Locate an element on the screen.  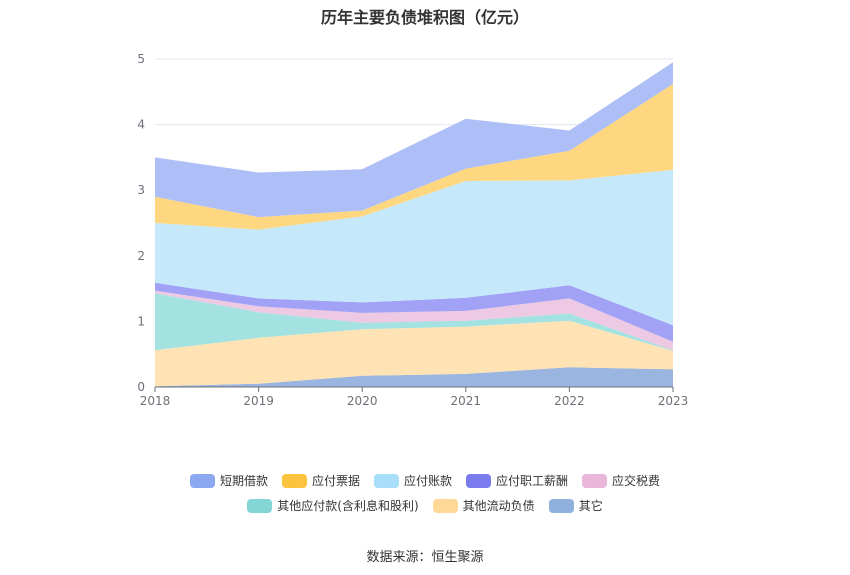
legend-item: 应付职工薪酬 is located at coordinates (517, 480).